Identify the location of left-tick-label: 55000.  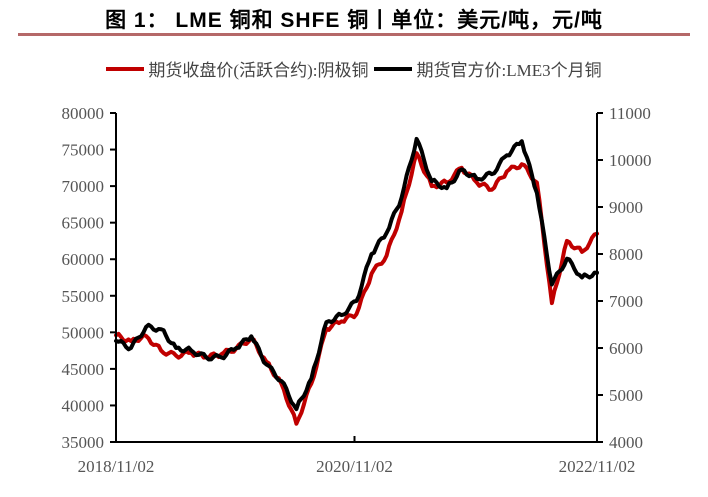
(83, 296).